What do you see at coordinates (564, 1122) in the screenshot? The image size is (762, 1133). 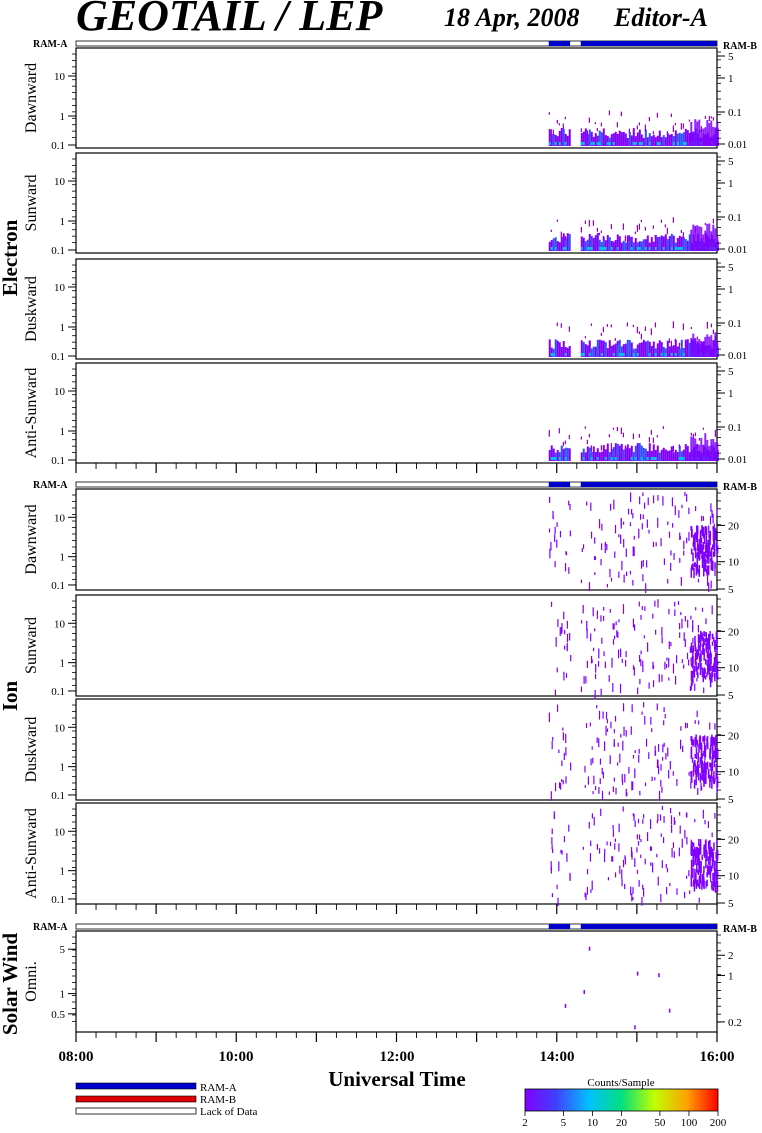 I see `colorbar-tick-label: 5` at bounding box center [564, 1122].